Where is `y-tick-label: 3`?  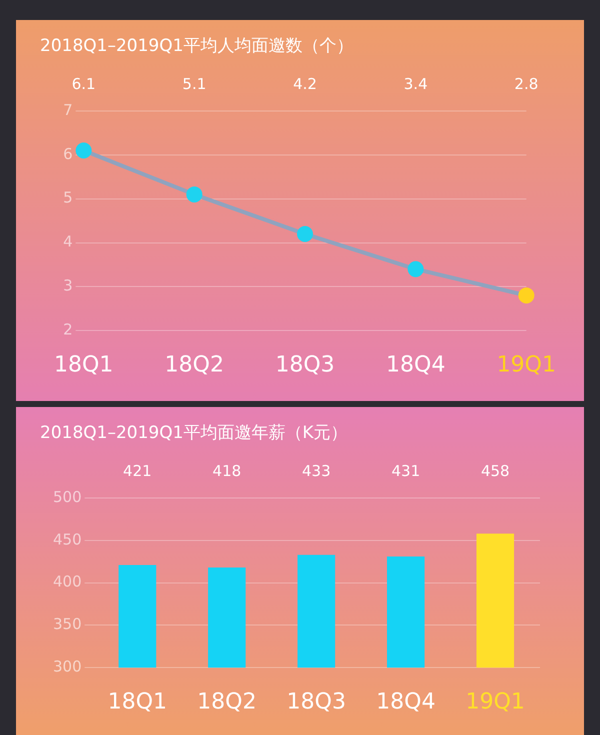
y-tick-label: 3 is located at coordinates (68, 285).